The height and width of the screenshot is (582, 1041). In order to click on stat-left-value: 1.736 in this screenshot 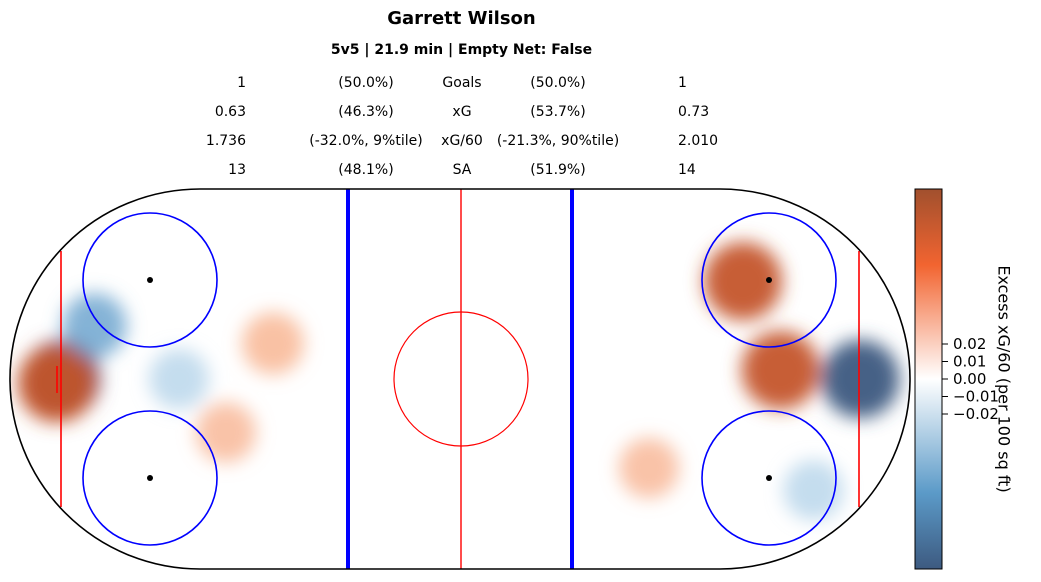, I will do `click(225, 141)`.